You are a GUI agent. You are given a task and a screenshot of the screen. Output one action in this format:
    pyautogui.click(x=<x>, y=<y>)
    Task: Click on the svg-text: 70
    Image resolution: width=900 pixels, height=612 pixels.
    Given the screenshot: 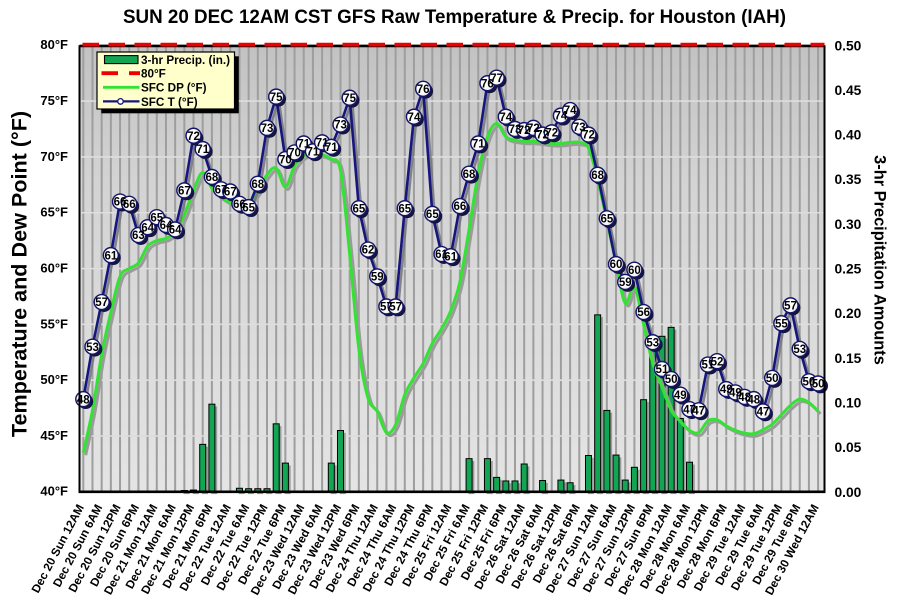 What is the action you would take?
    pyautogui.click(x=294, y=154)
    